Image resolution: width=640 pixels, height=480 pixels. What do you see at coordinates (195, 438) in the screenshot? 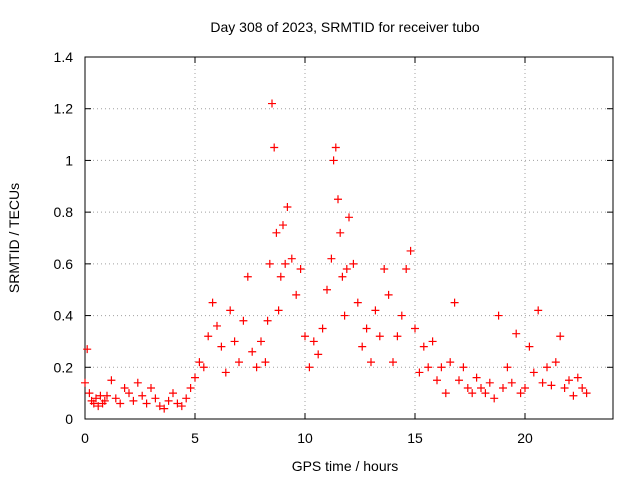
I see `x-tick-label: 5` at bounding box center [195, 438].